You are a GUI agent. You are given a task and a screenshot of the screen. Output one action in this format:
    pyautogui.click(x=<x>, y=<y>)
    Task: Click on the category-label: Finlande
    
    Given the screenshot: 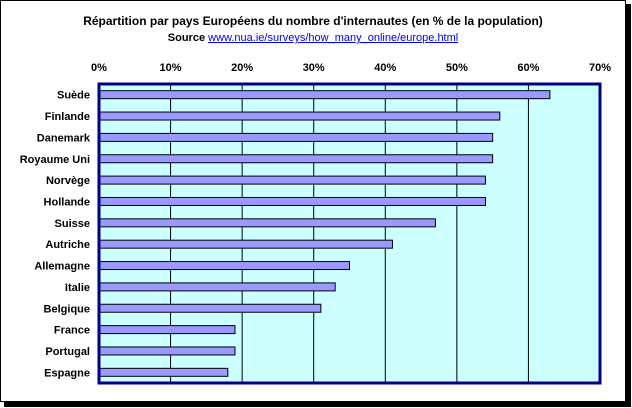 What is the action you would take?
    pyautogui.click(x=67, y=117)
    